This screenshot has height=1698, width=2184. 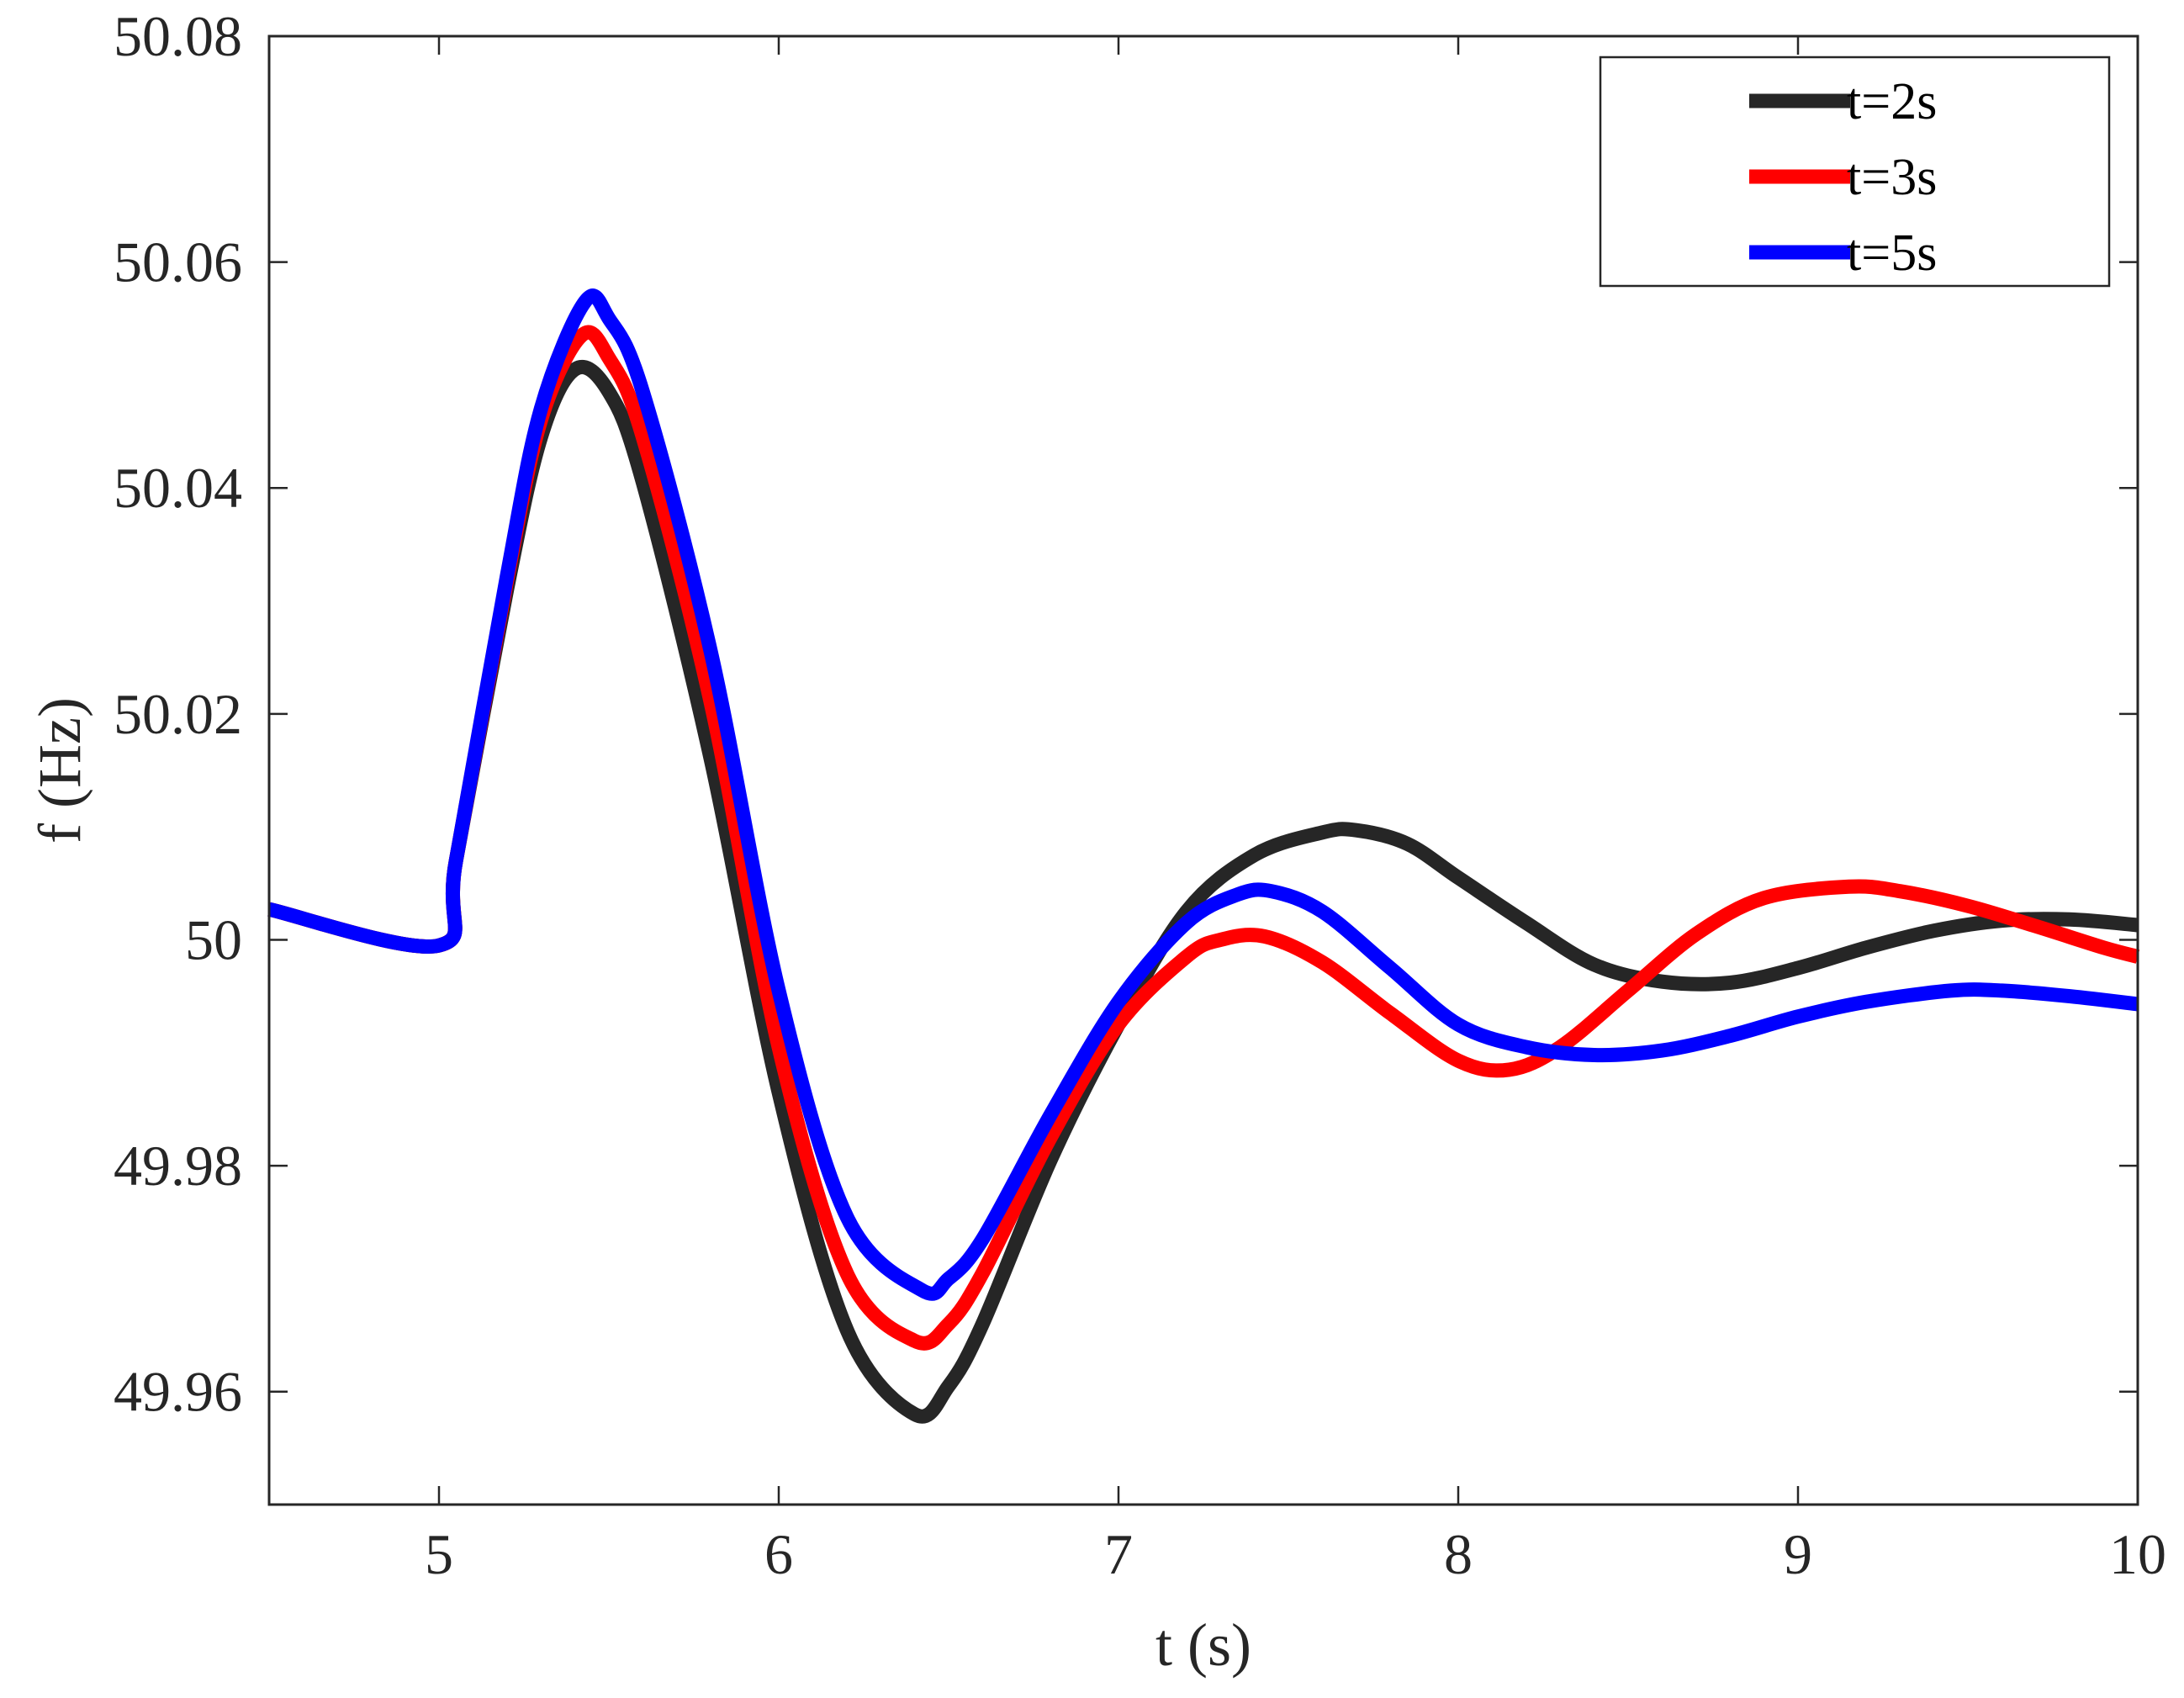 I want to click on y-tick-label: 50.08, so click(x=178, y=36).